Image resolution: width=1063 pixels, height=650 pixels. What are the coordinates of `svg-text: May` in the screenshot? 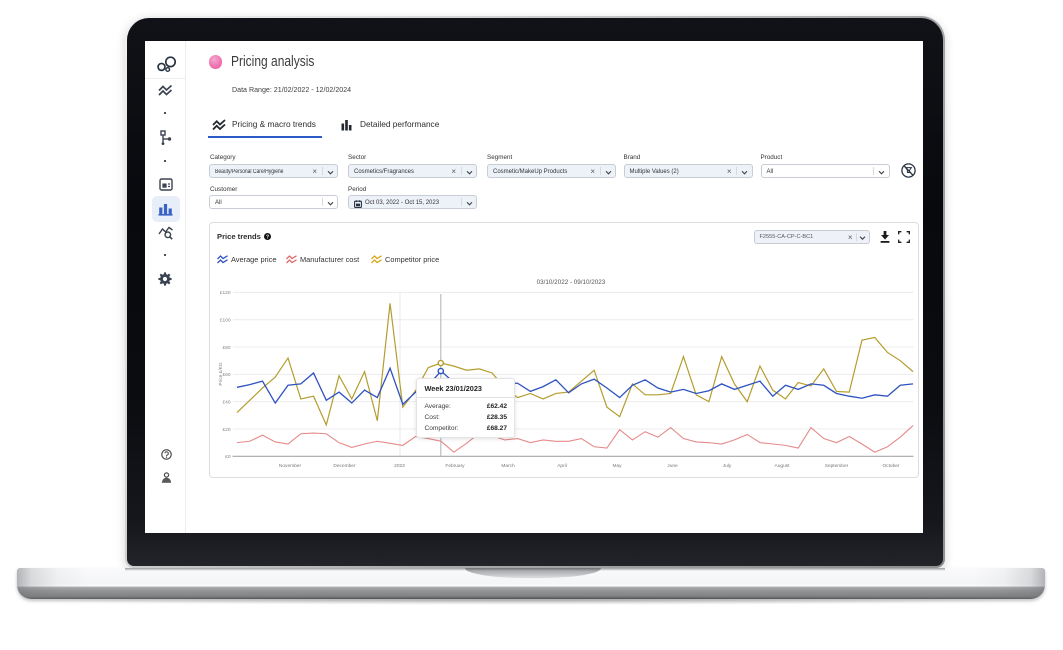 It's located at (617, 466).